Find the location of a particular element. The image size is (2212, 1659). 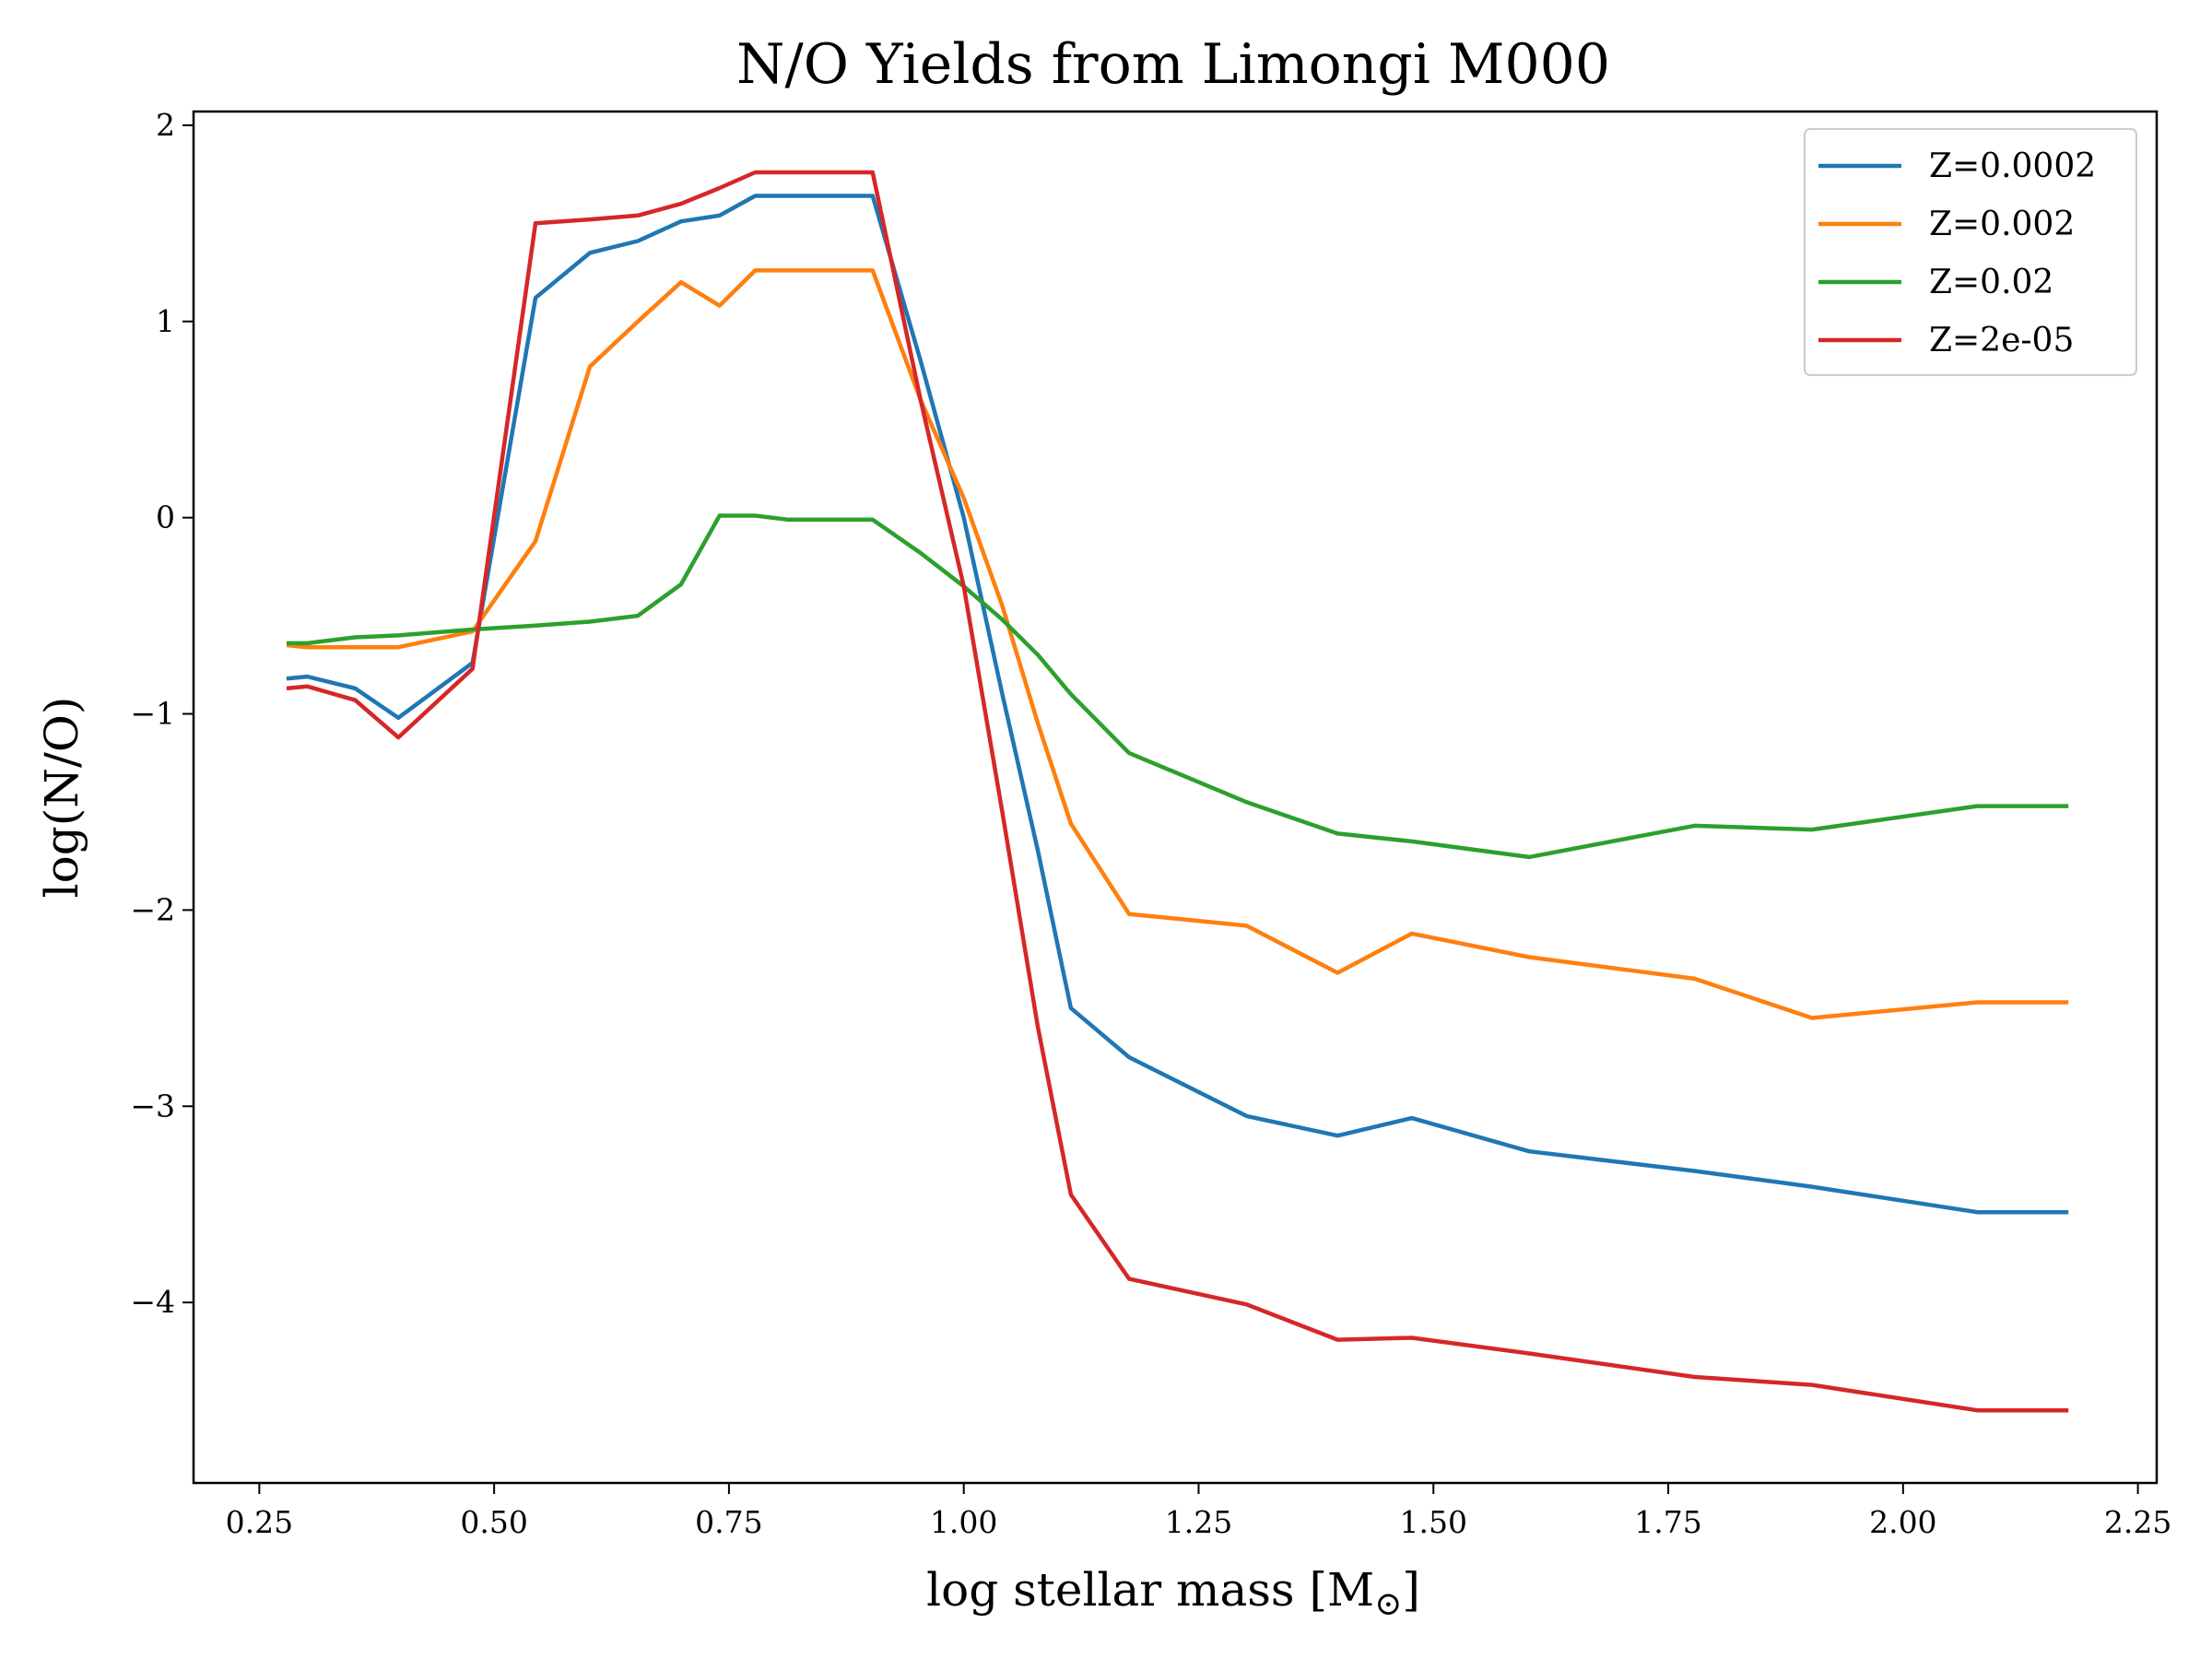

x-tick-label: 1.75 is located at coordinates (1667, 1522).